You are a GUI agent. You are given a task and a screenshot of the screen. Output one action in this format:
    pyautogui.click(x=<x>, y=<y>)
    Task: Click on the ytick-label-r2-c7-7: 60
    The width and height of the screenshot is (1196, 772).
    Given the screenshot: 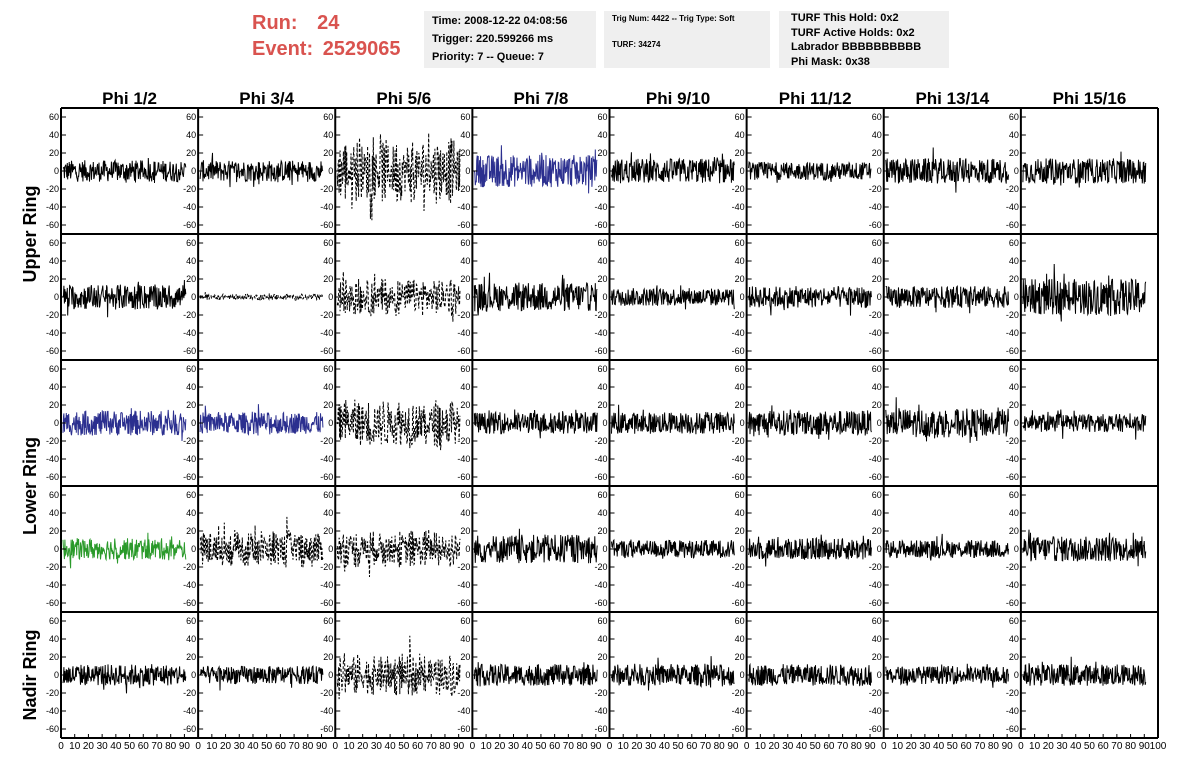 What is the action you would take?
    pyautogui.click(x=877, y=243)
    